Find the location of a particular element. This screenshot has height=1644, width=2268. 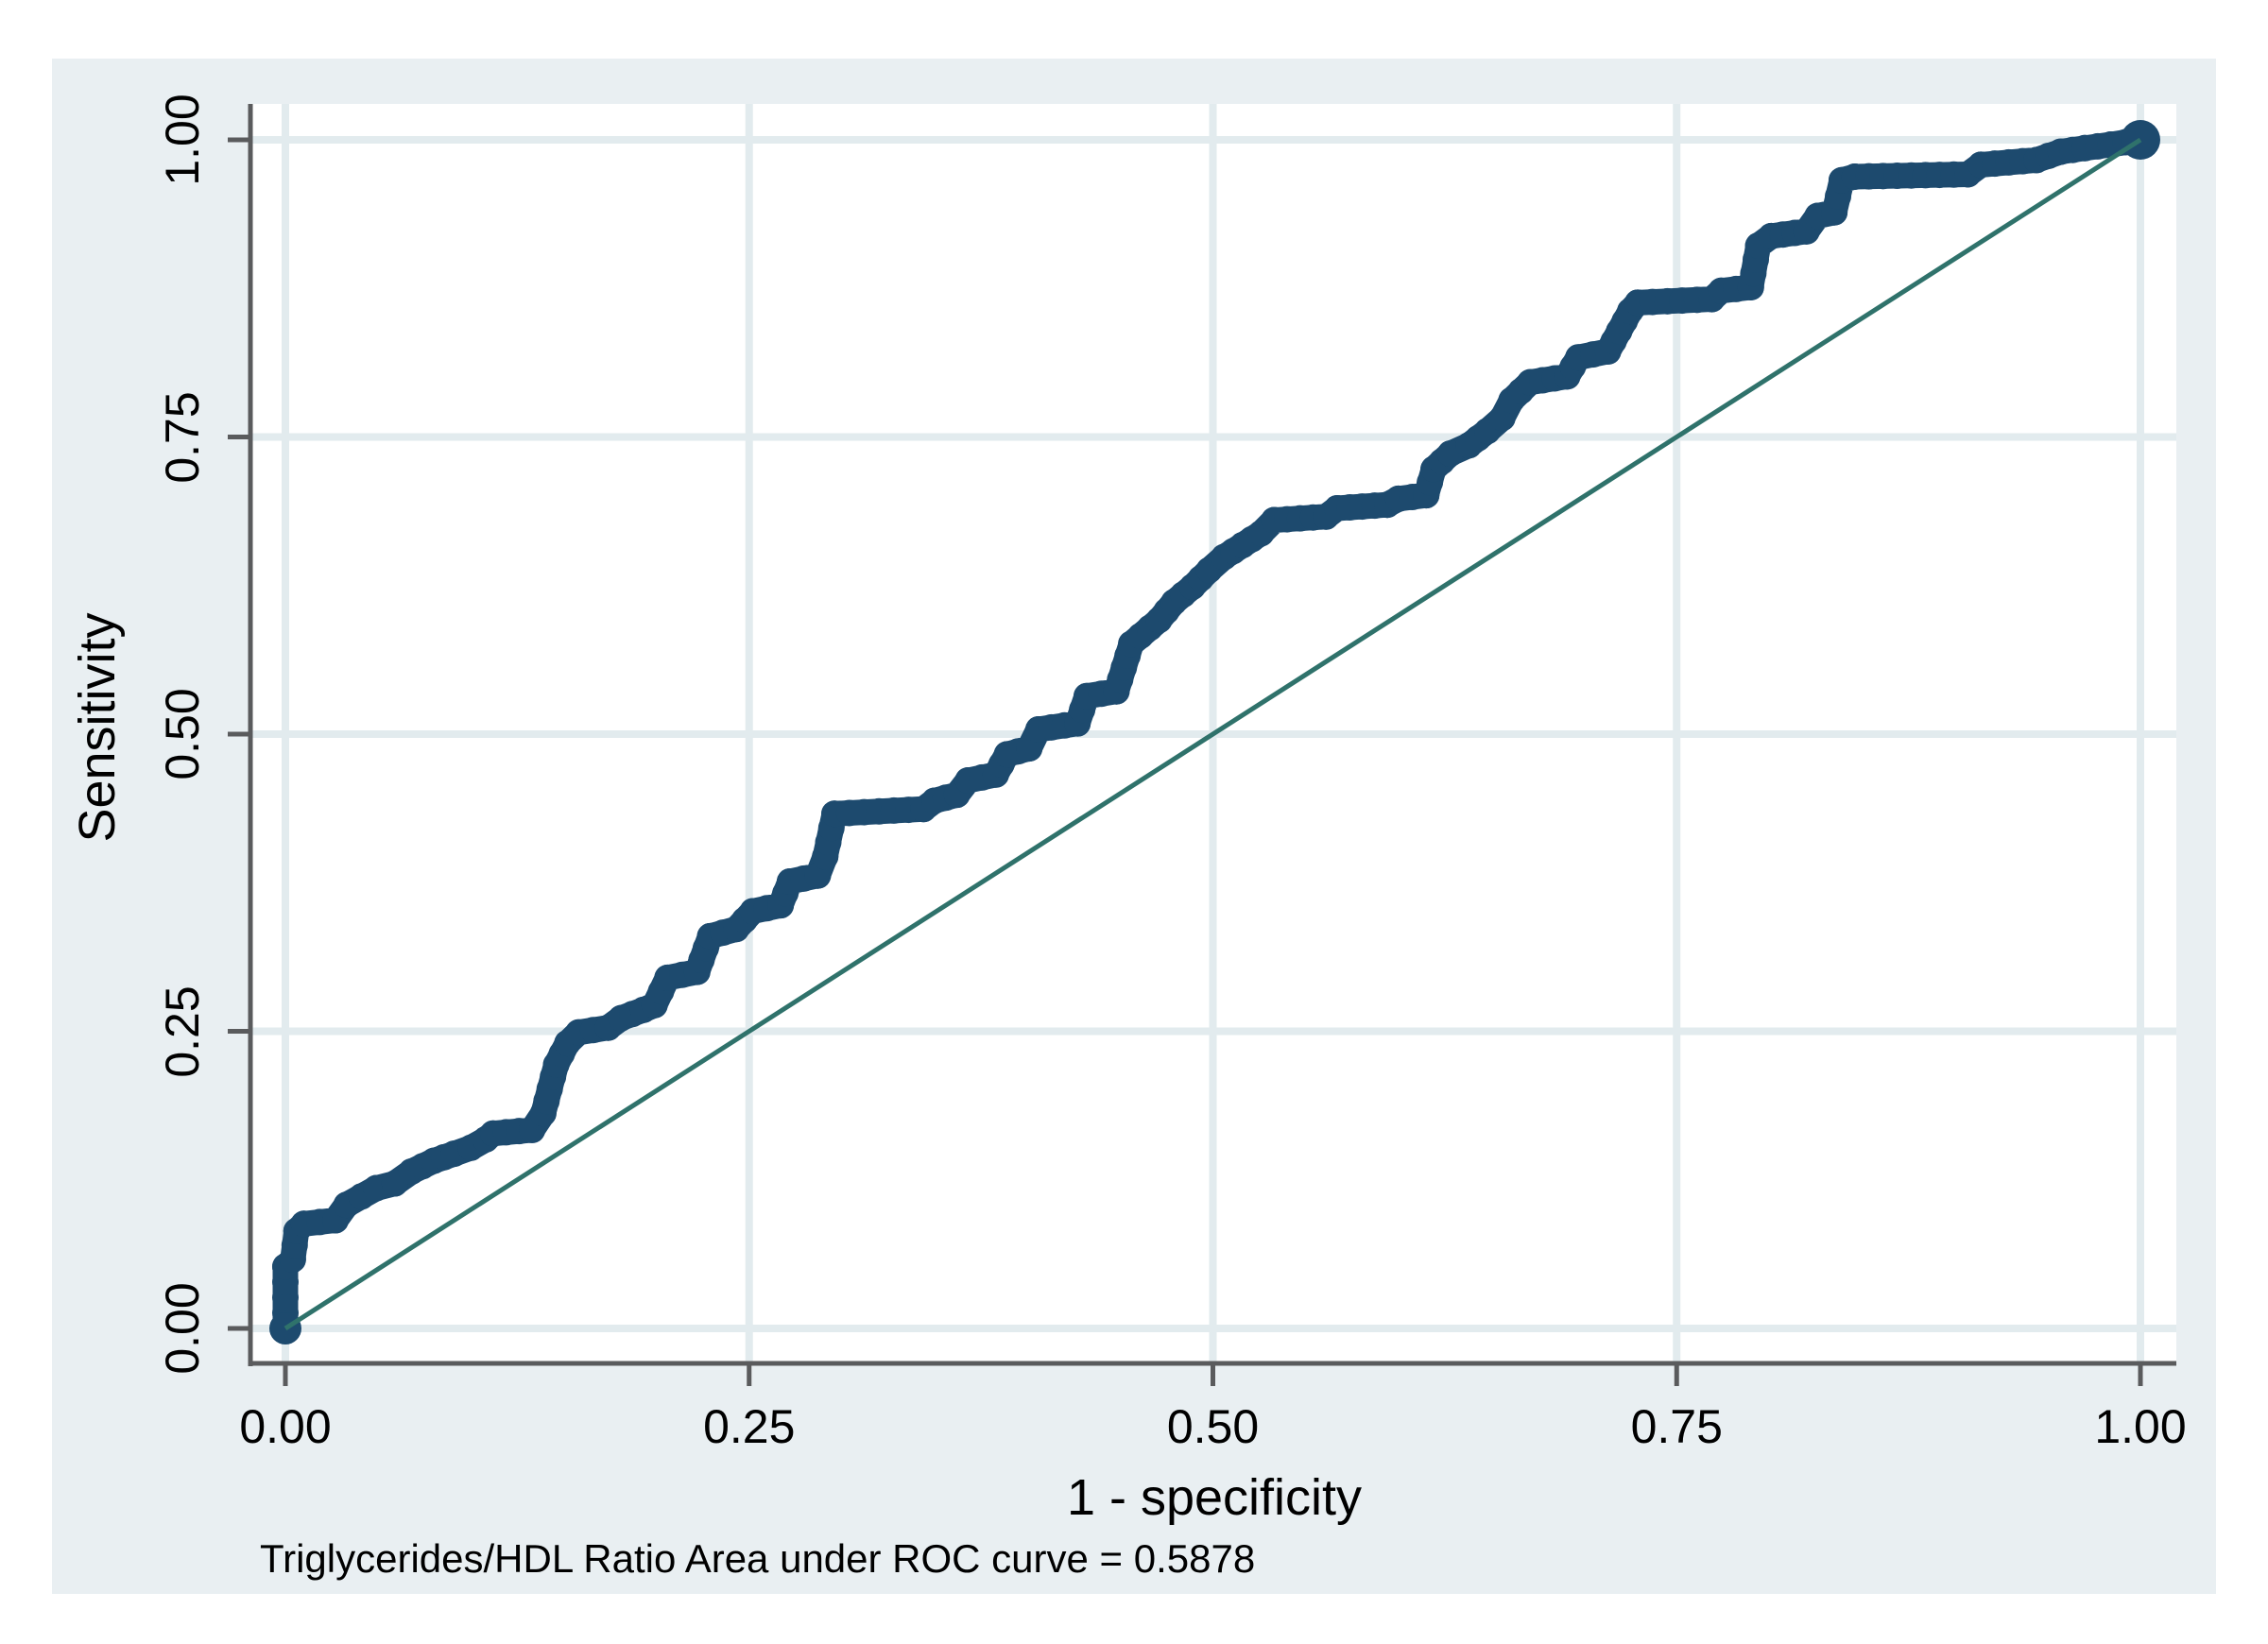

x-tick-label: 0.50 is located at coordinates (1213, 1426).